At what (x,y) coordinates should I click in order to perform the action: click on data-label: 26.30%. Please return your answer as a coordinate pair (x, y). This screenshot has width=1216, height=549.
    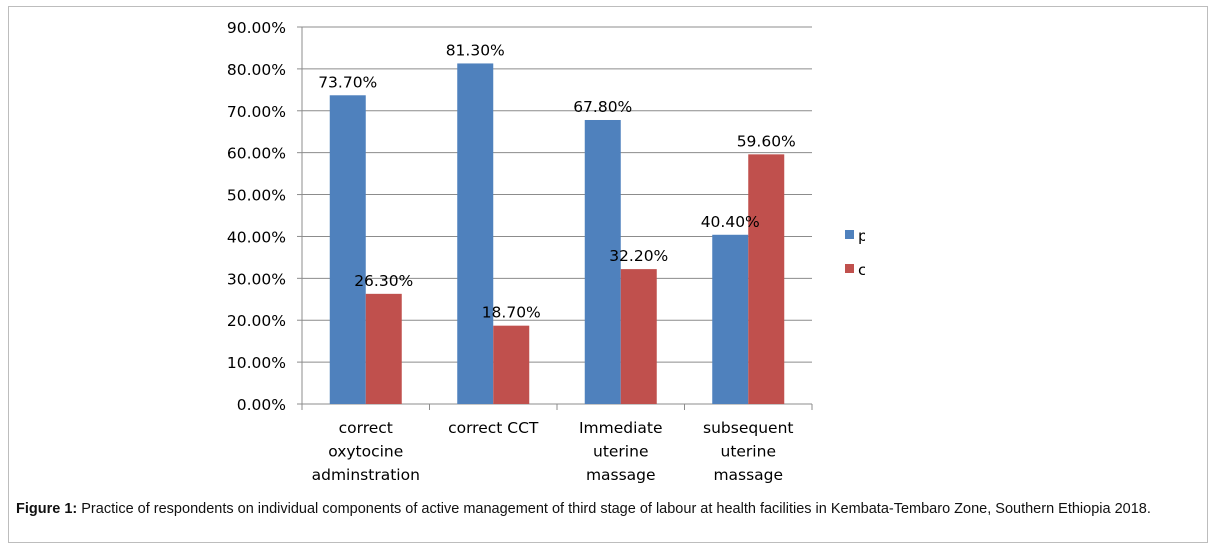
    Looking at the image, I should click on (383, 281).